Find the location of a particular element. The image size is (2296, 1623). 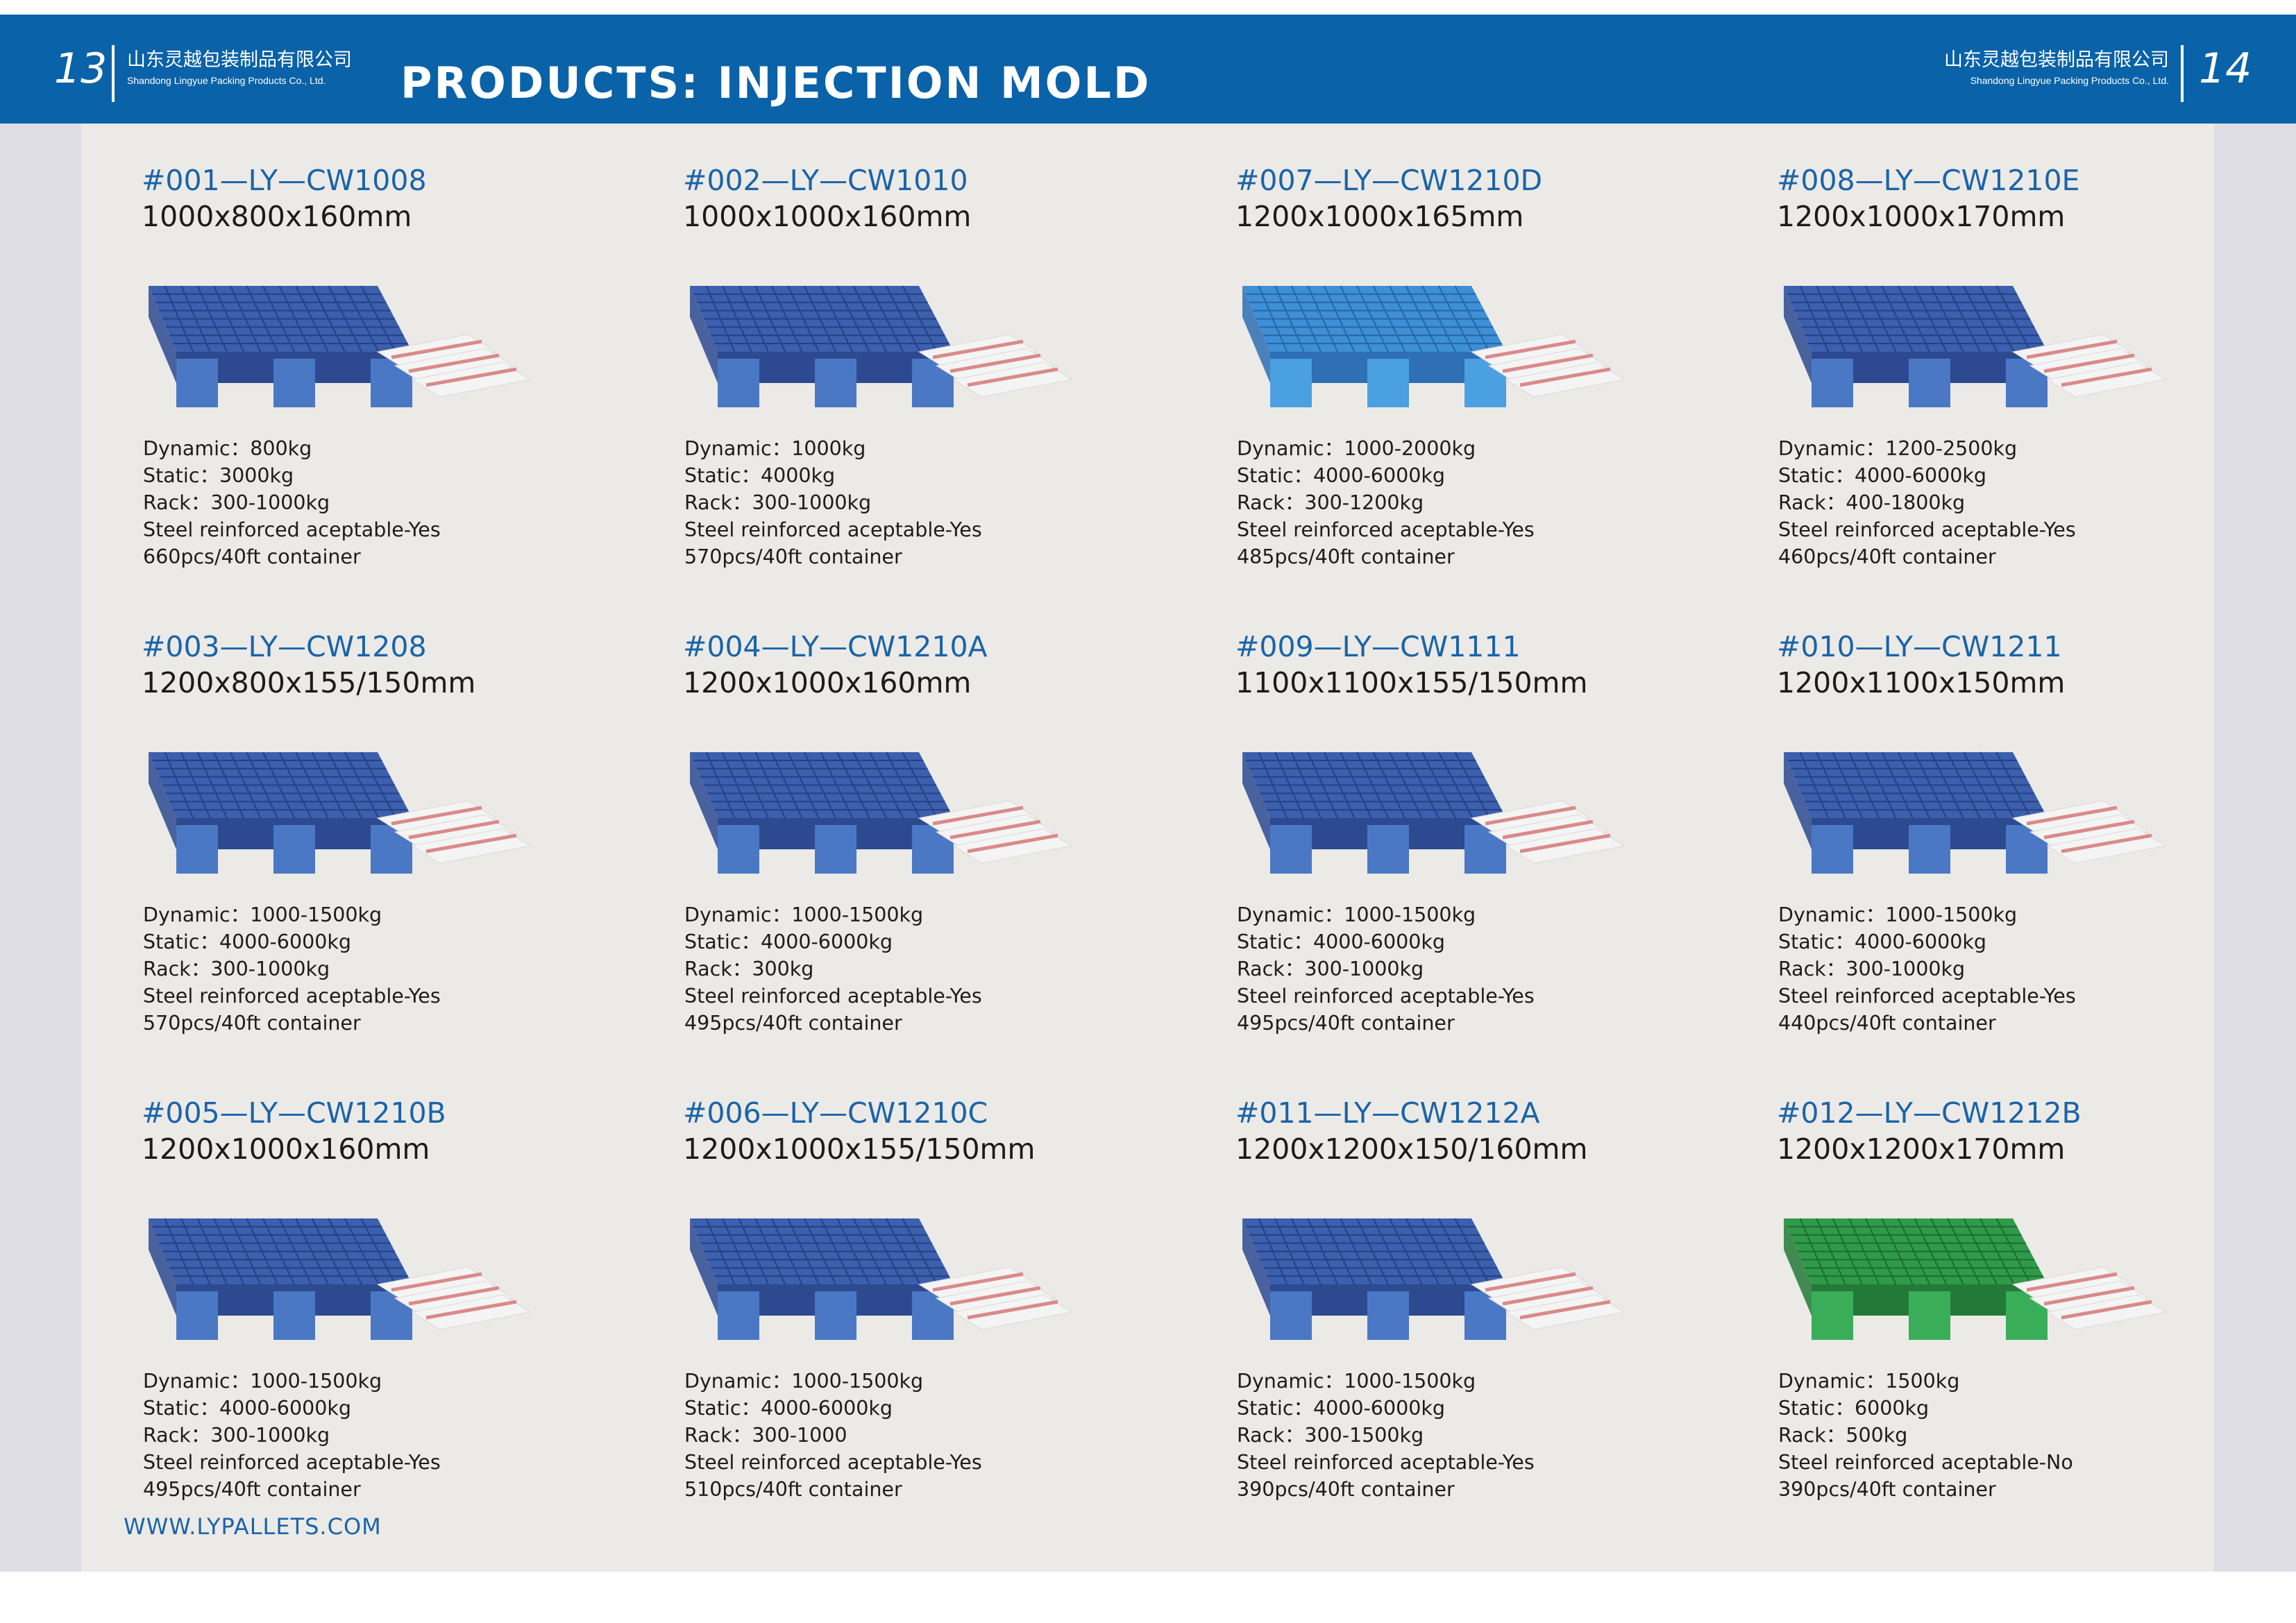

product-code: #002—LY—CW1010 is located at coordinates (826, 181).